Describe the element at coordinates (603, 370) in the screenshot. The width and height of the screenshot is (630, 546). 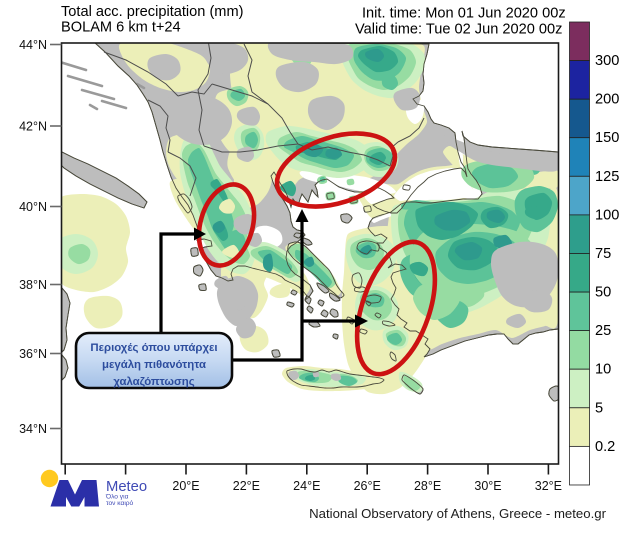
I see `svg-text: 10` at that location.